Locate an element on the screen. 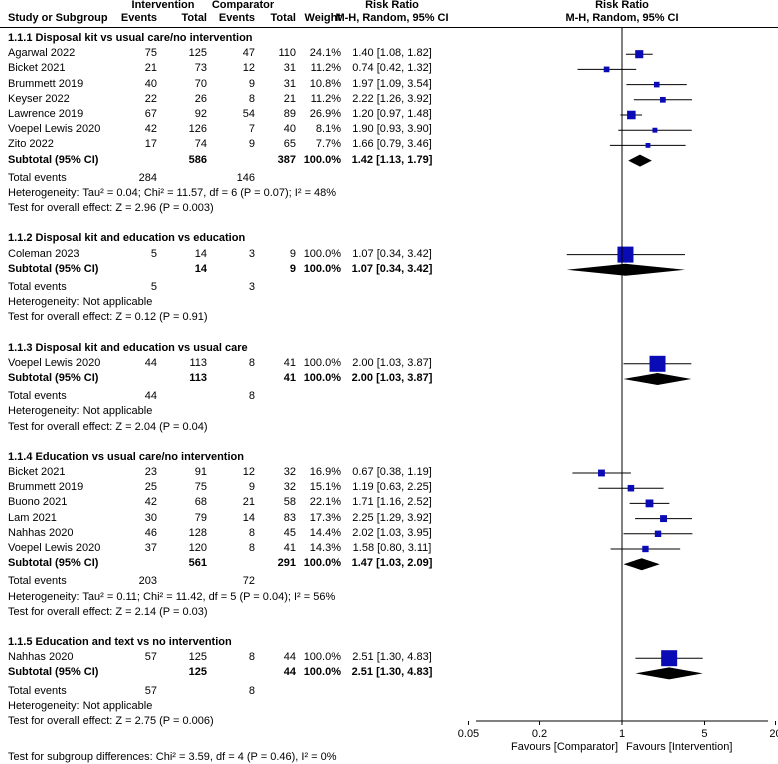 The image size is (778, 764). total-events-comparator: 146 is located at coordinates (245, 177).